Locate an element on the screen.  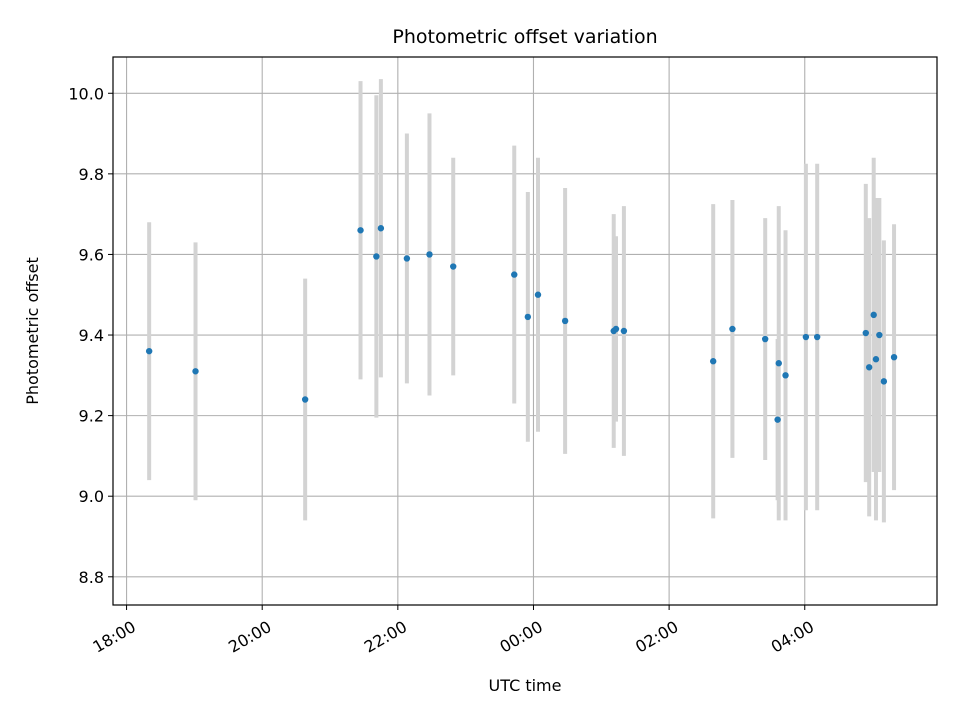
x-tick-label: 02:00 is located at coordinates (656, 637).